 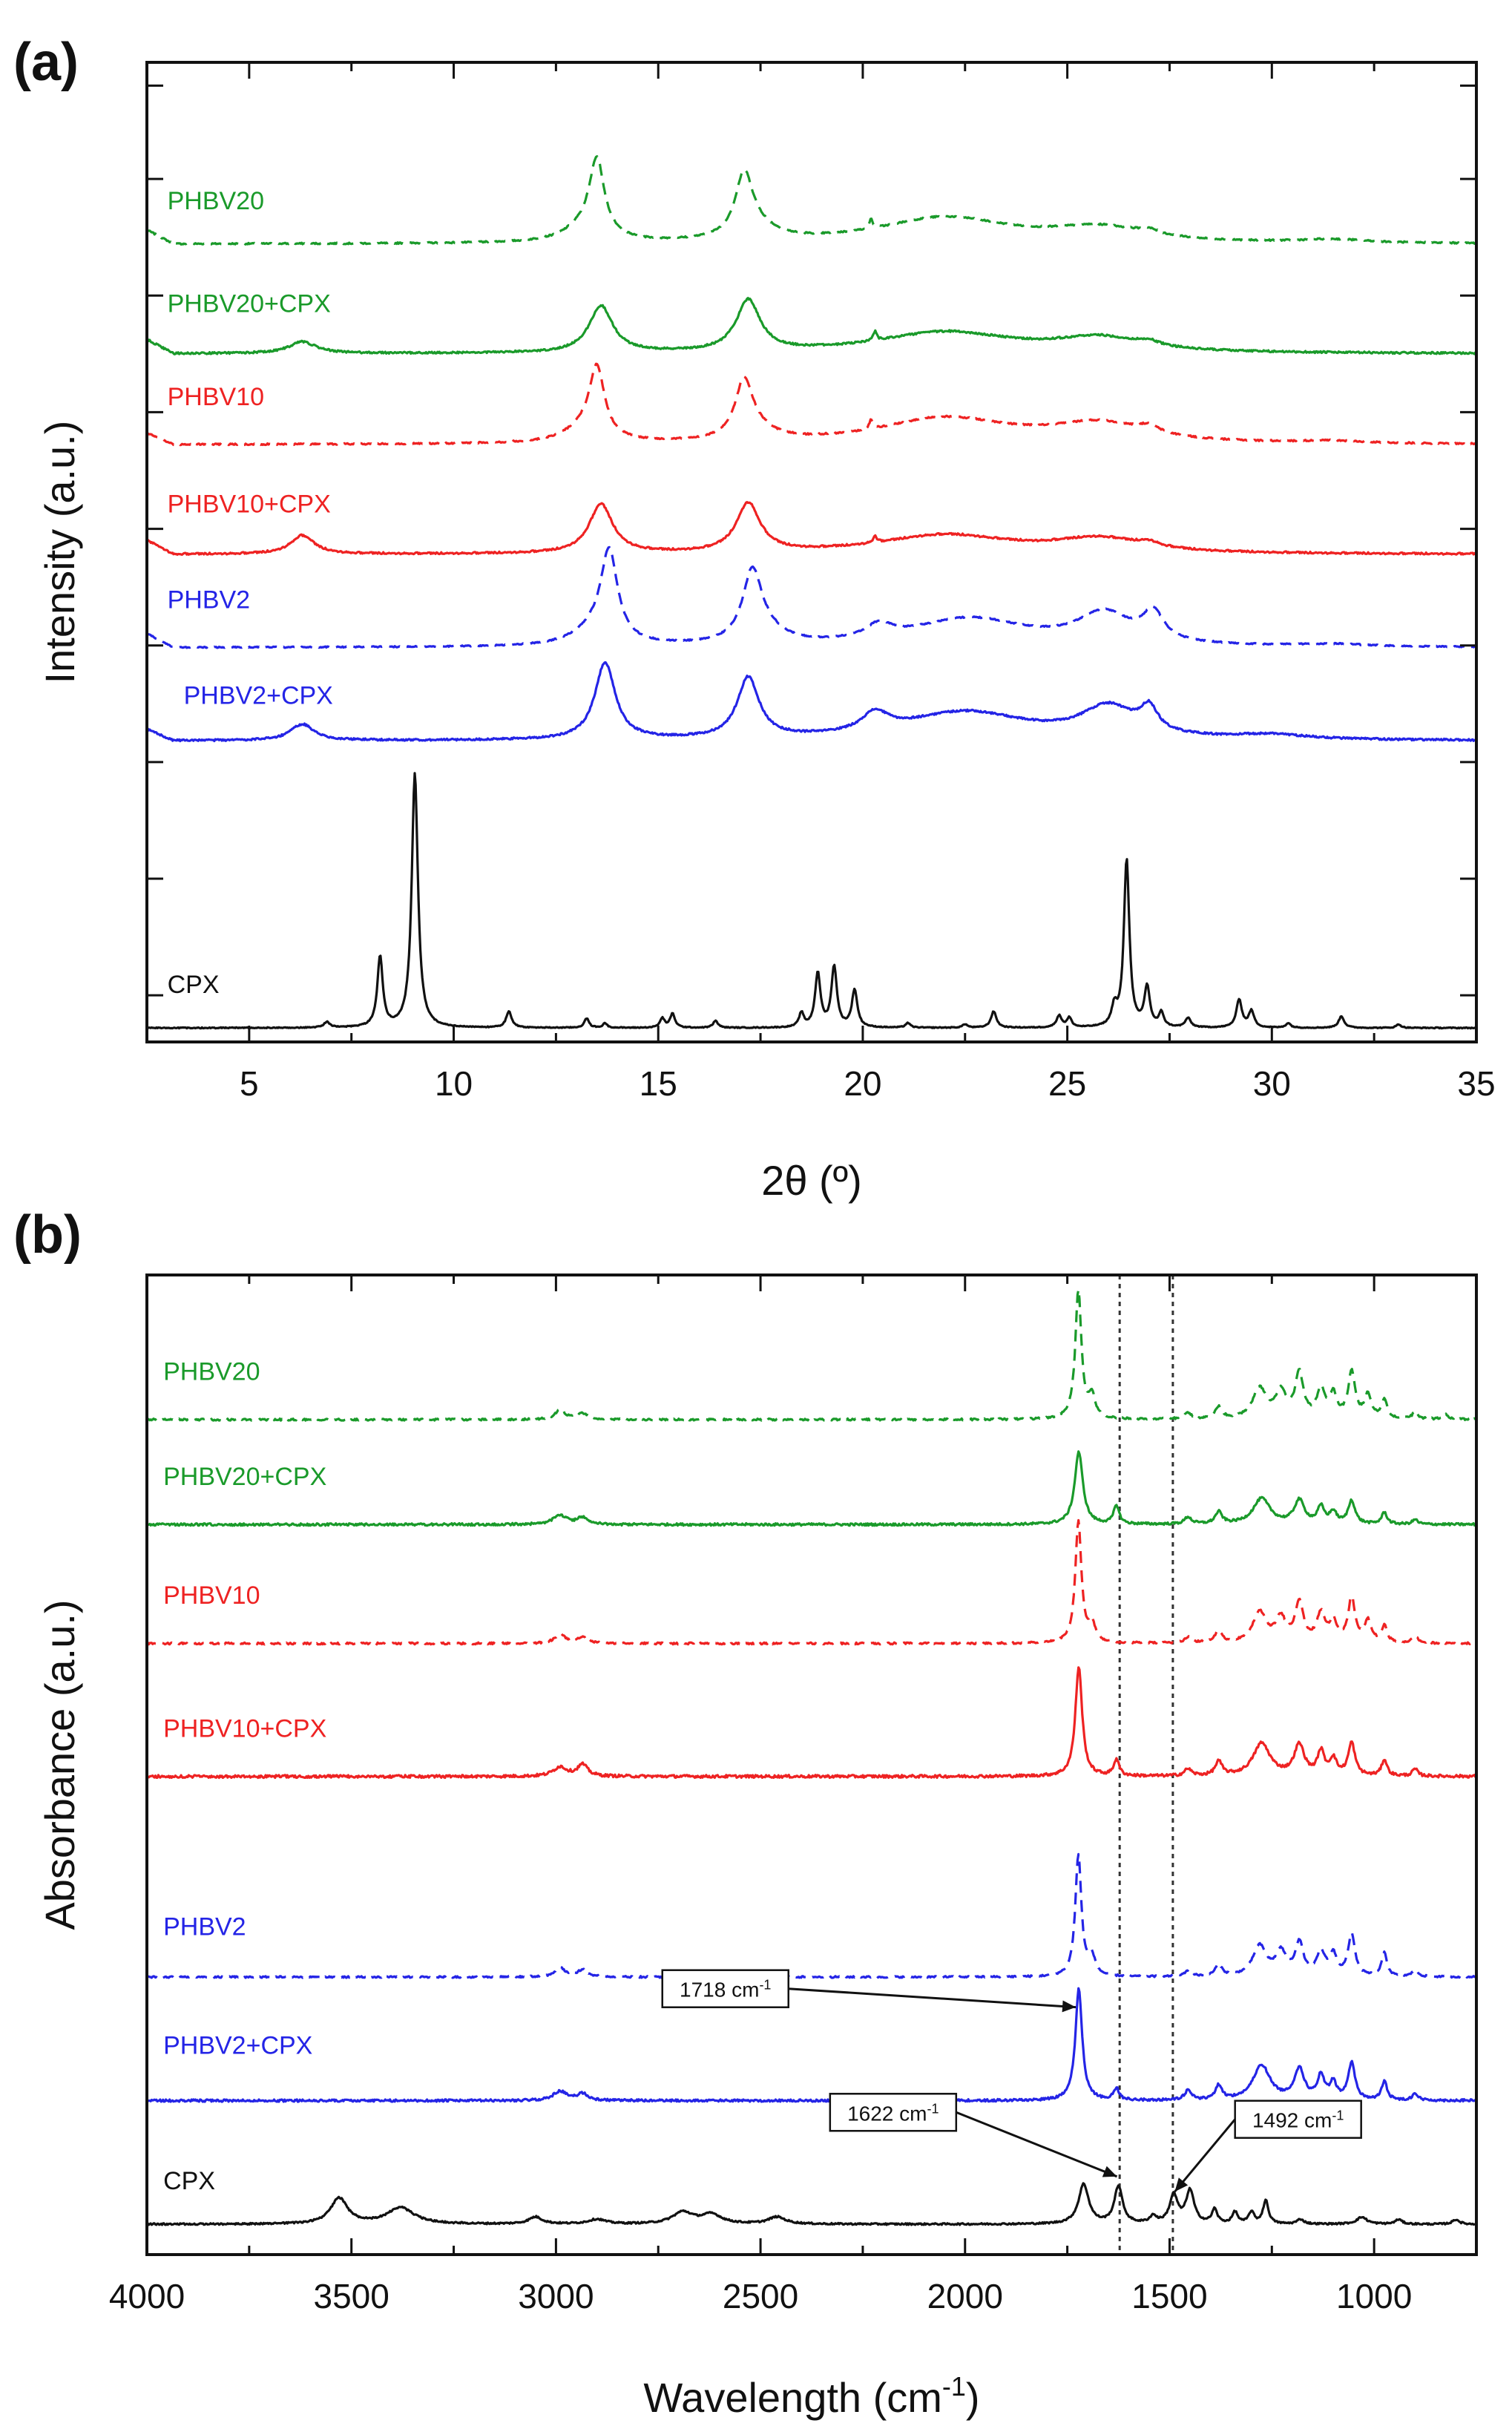 I want to click on ftir-xtick-label-2500: 2500, so click(x=760, y=2296).